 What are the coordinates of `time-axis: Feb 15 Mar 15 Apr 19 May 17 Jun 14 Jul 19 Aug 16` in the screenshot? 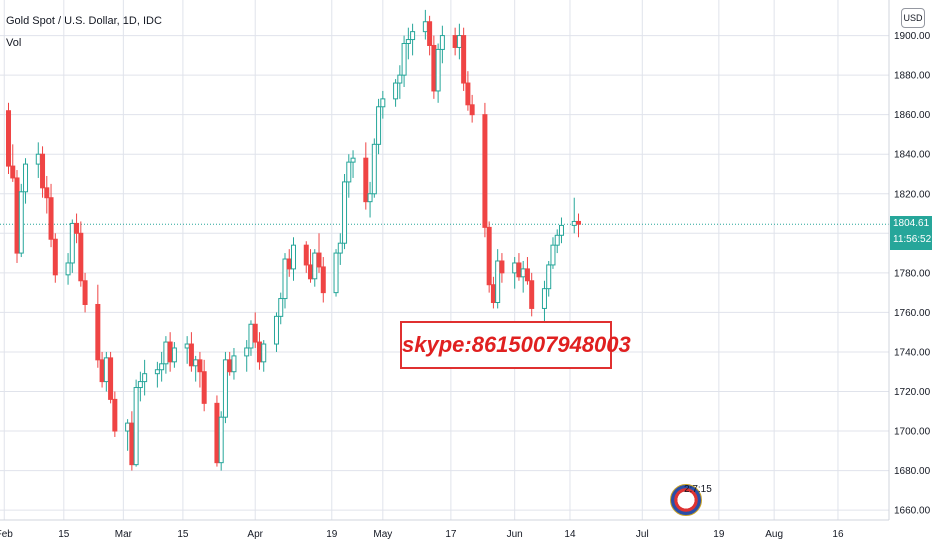 It's located at (422, 534).